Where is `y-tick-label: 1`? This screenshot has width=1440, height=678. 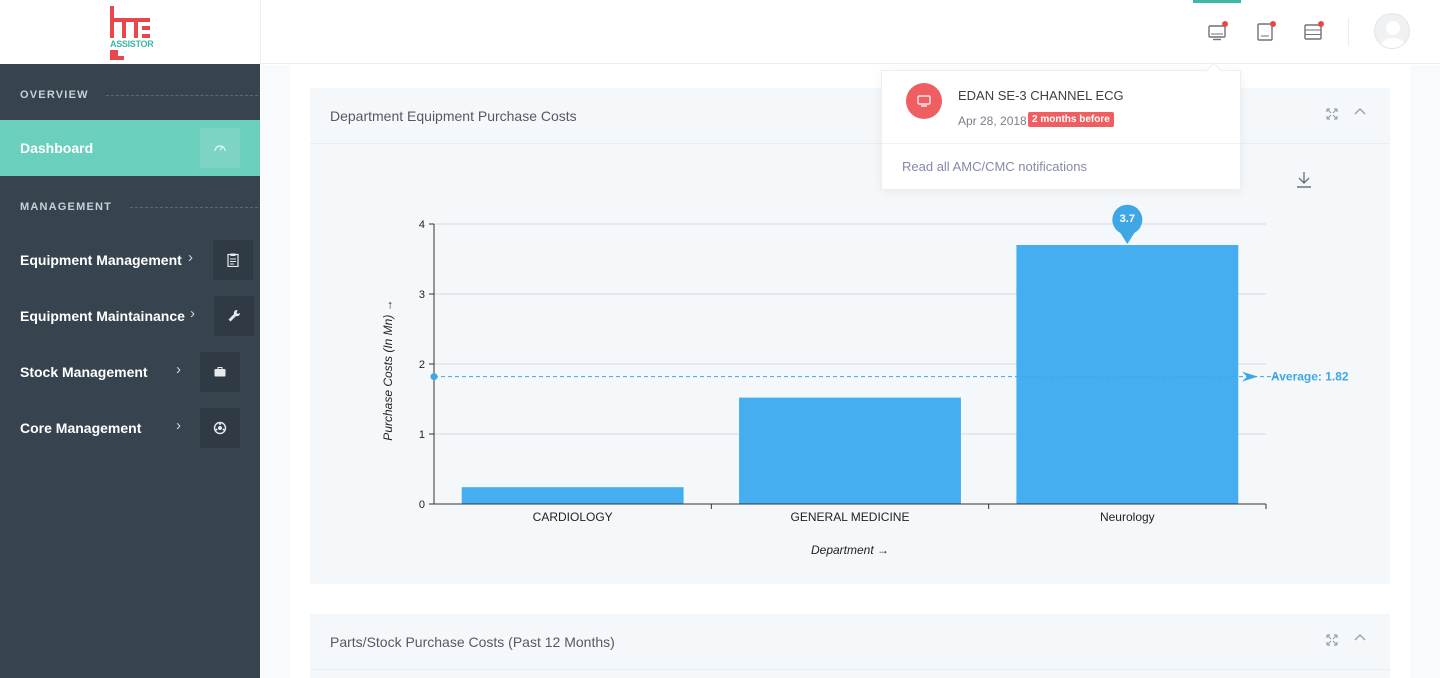 y-tick-label: 1 is located at coordinates (422, 435).